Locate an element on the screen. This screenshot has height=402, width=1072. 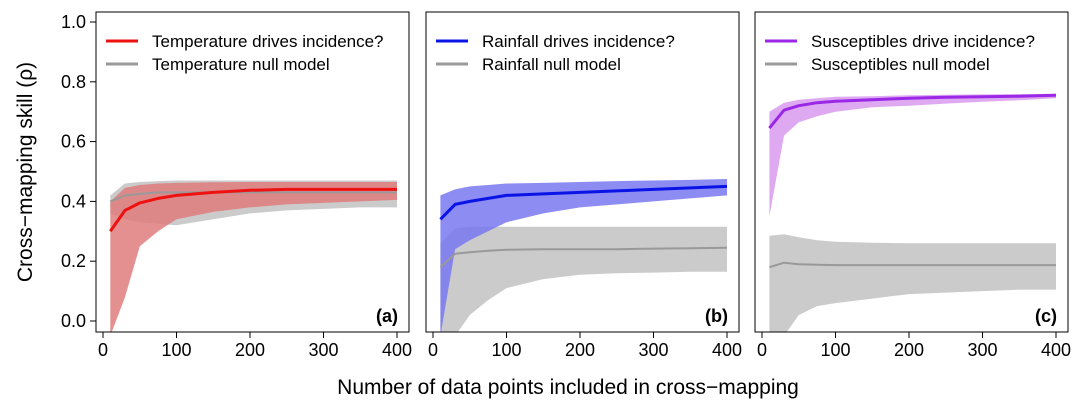
y-tick-label: 0.8 is located at coordinates (73, 82).